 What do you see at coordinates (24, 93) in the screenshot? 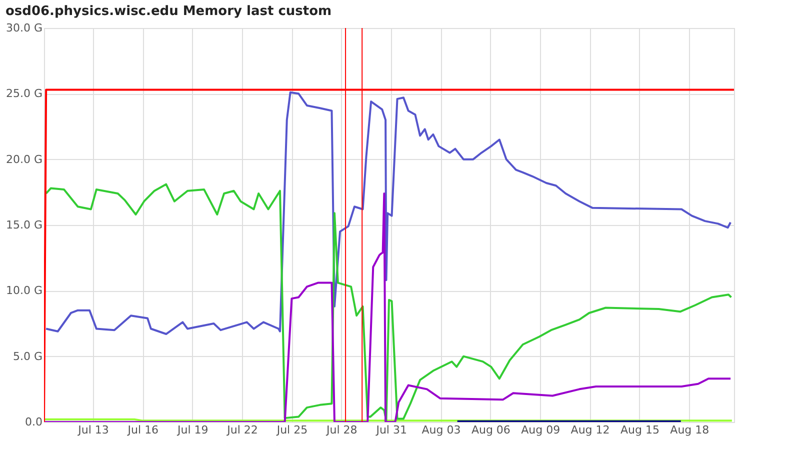
I see `y-tick-label: 25.0 G` at bounding box center [24, 93].